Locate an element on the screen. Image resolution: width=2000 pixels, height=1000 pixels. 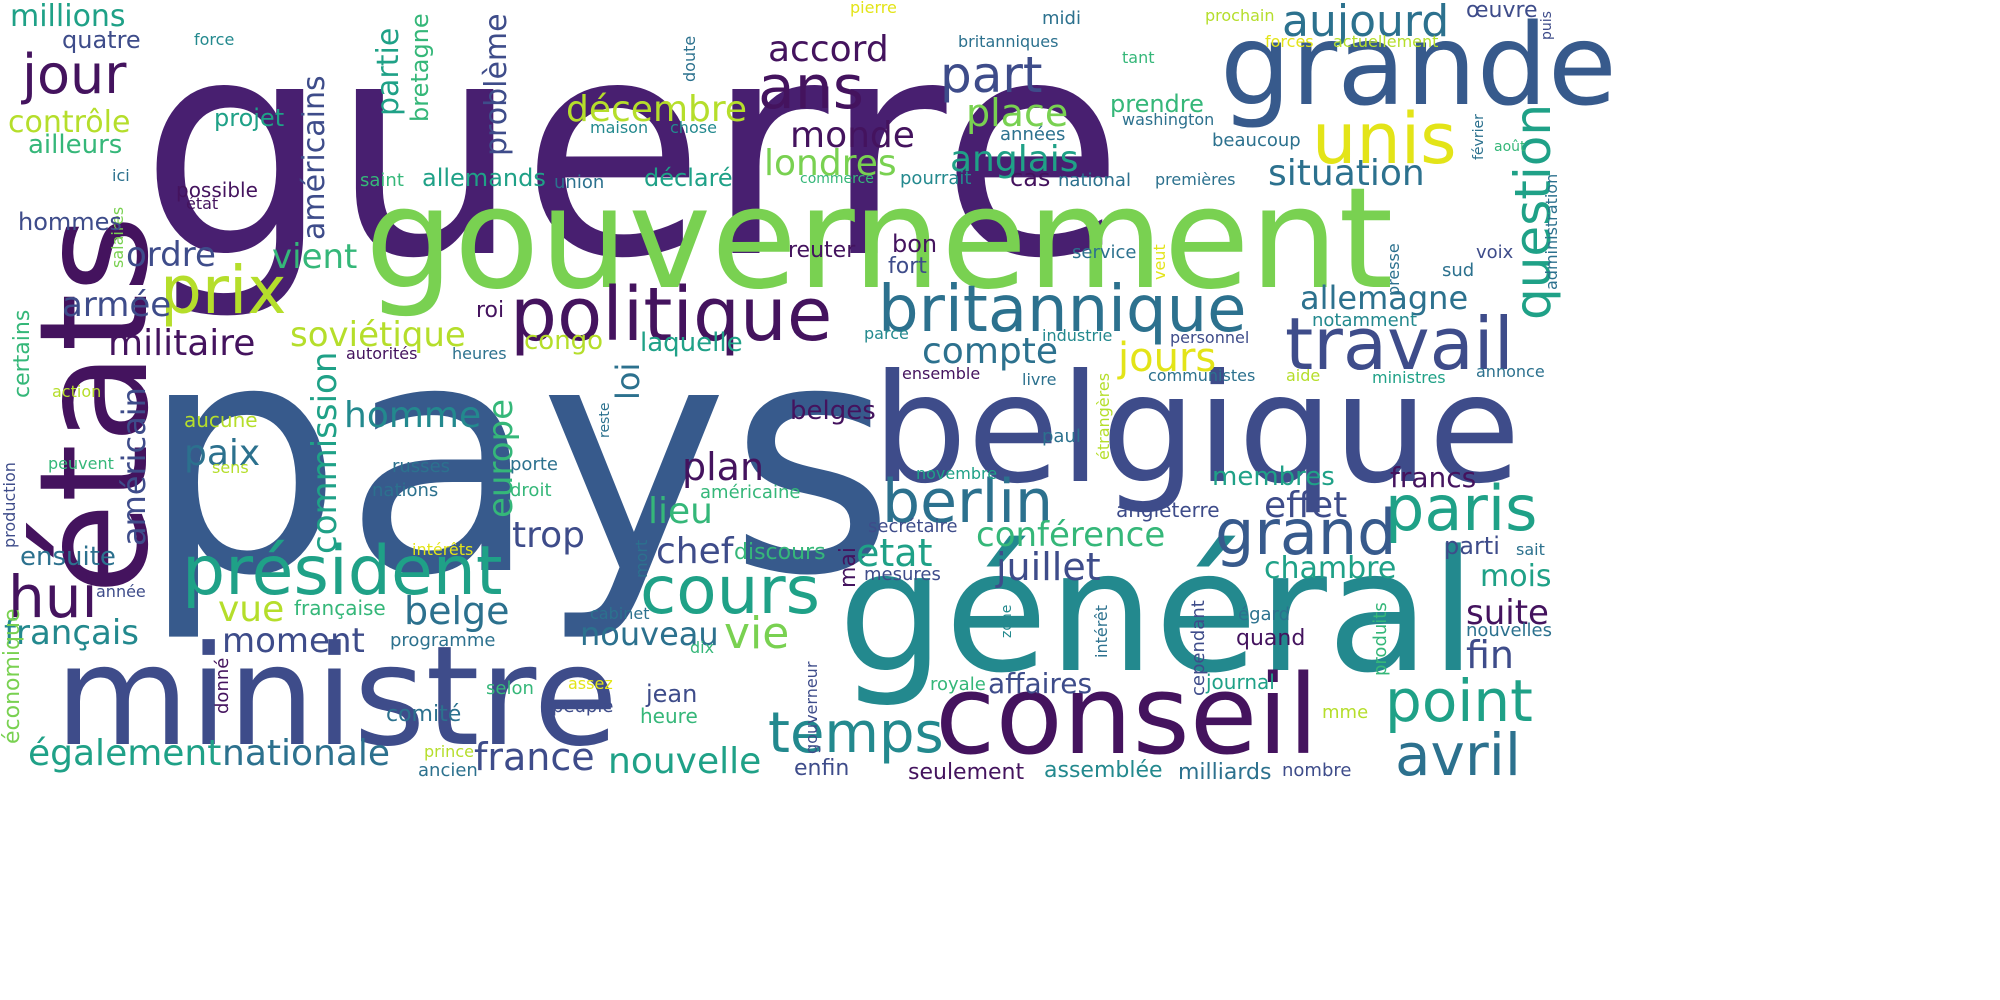
word-droit: droit is located at coordinates (531, 490).